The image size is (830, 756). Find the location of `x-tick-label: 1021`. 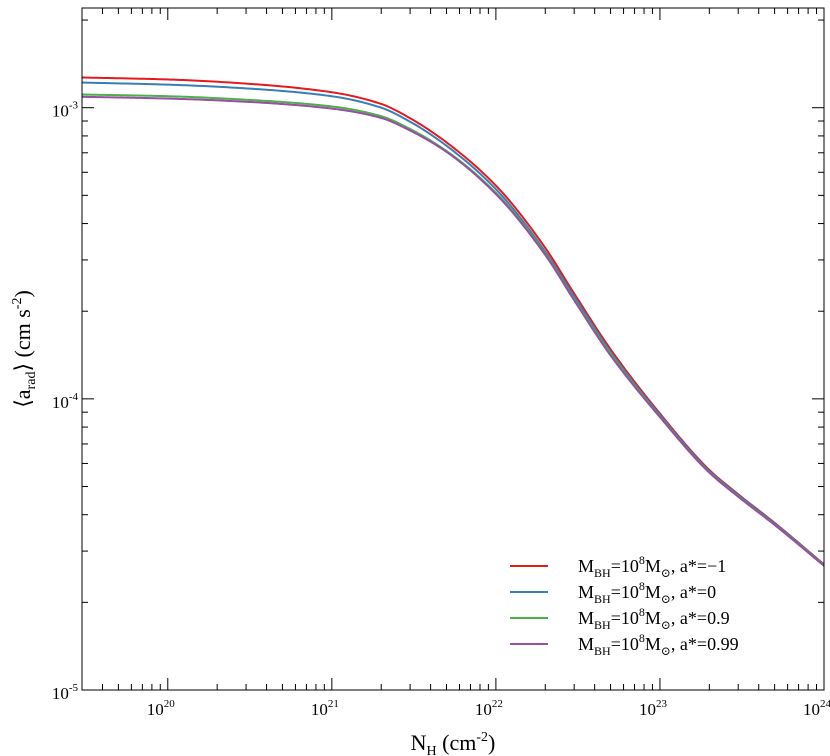

x-tick-label: 1021 is located at coordinates (325, 708).